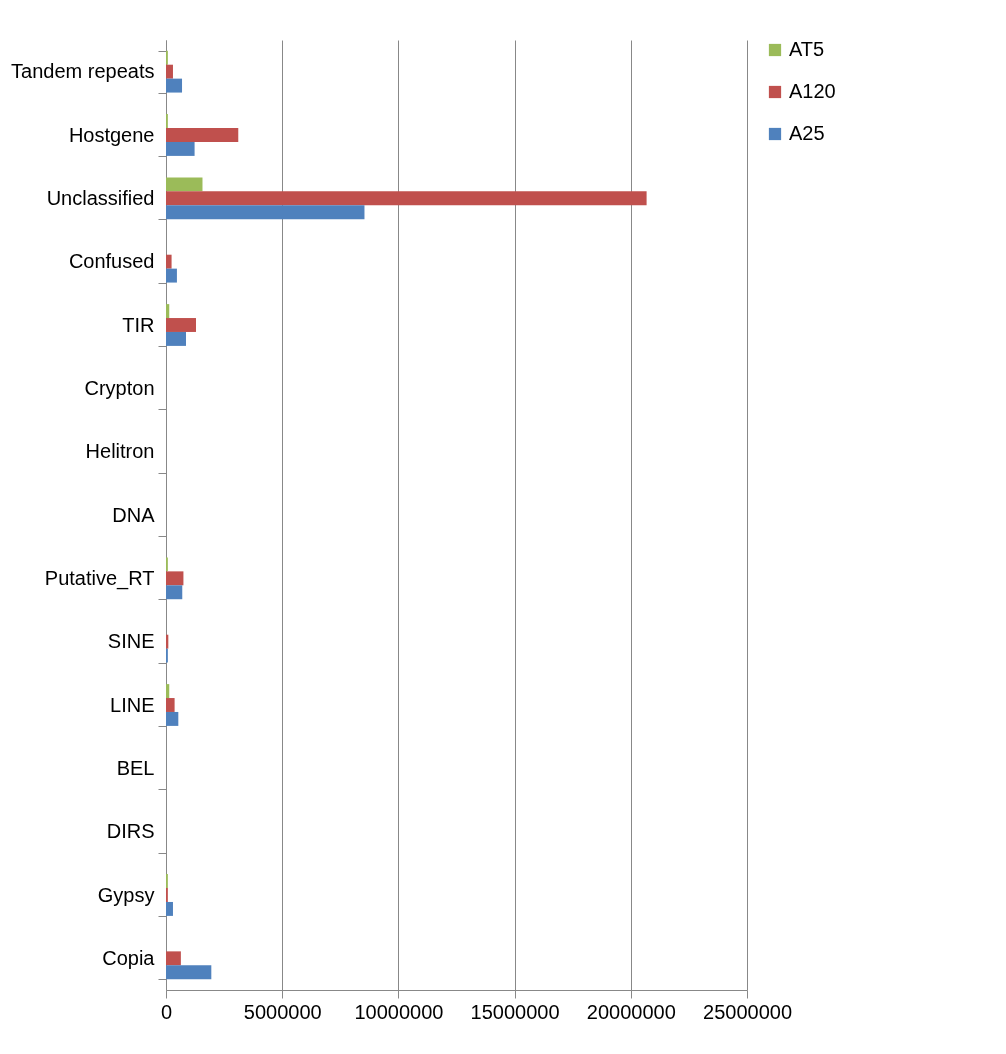 The height and width of the screenshot is (1054, 1006). Describe the element at coordinates (135, 767) in the screenshot. I see `y-tick-label: BEL` at that location.